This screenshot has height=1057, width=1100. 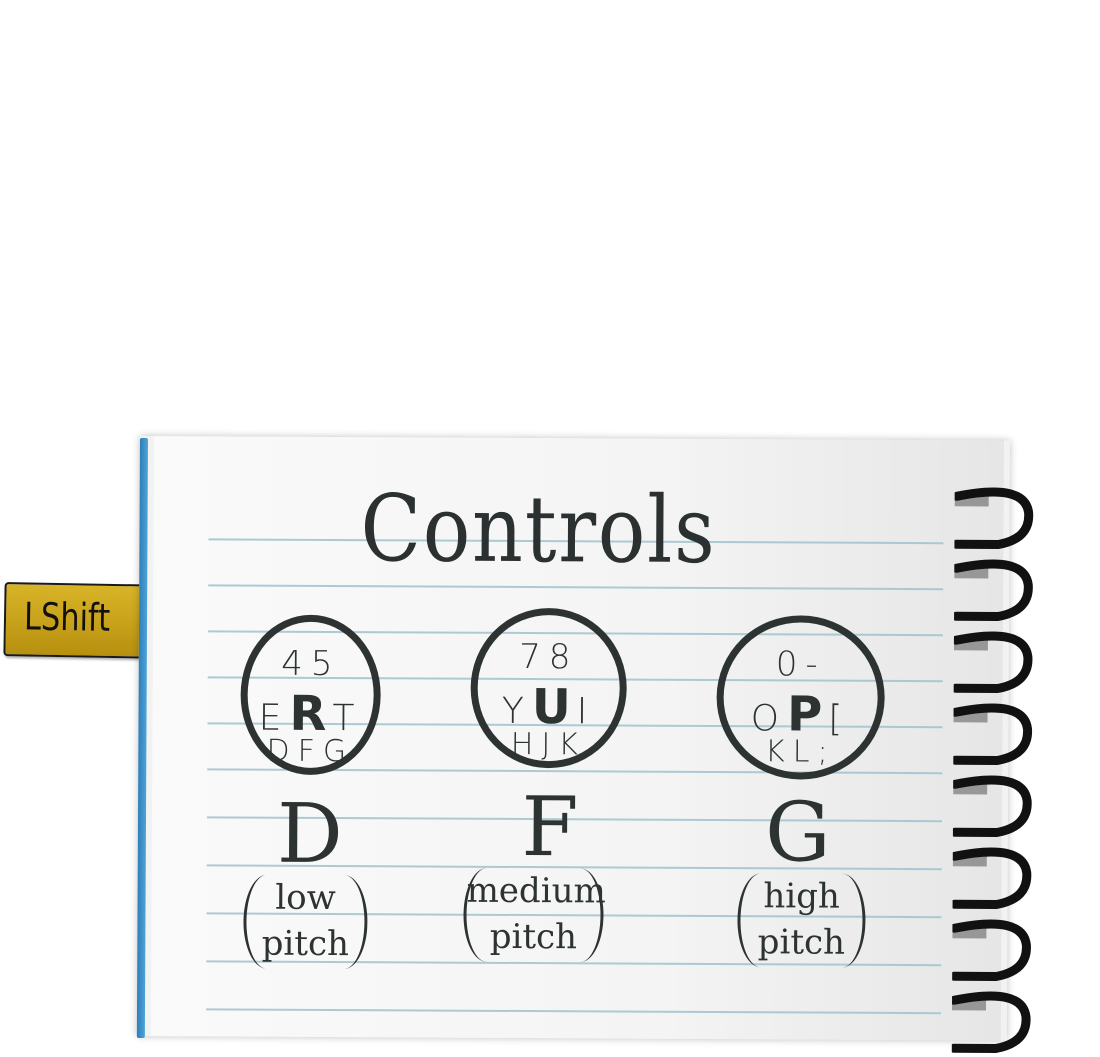 I want to click on key-circle-medium: 78 YUI HJK, so click(x=549, y=688).